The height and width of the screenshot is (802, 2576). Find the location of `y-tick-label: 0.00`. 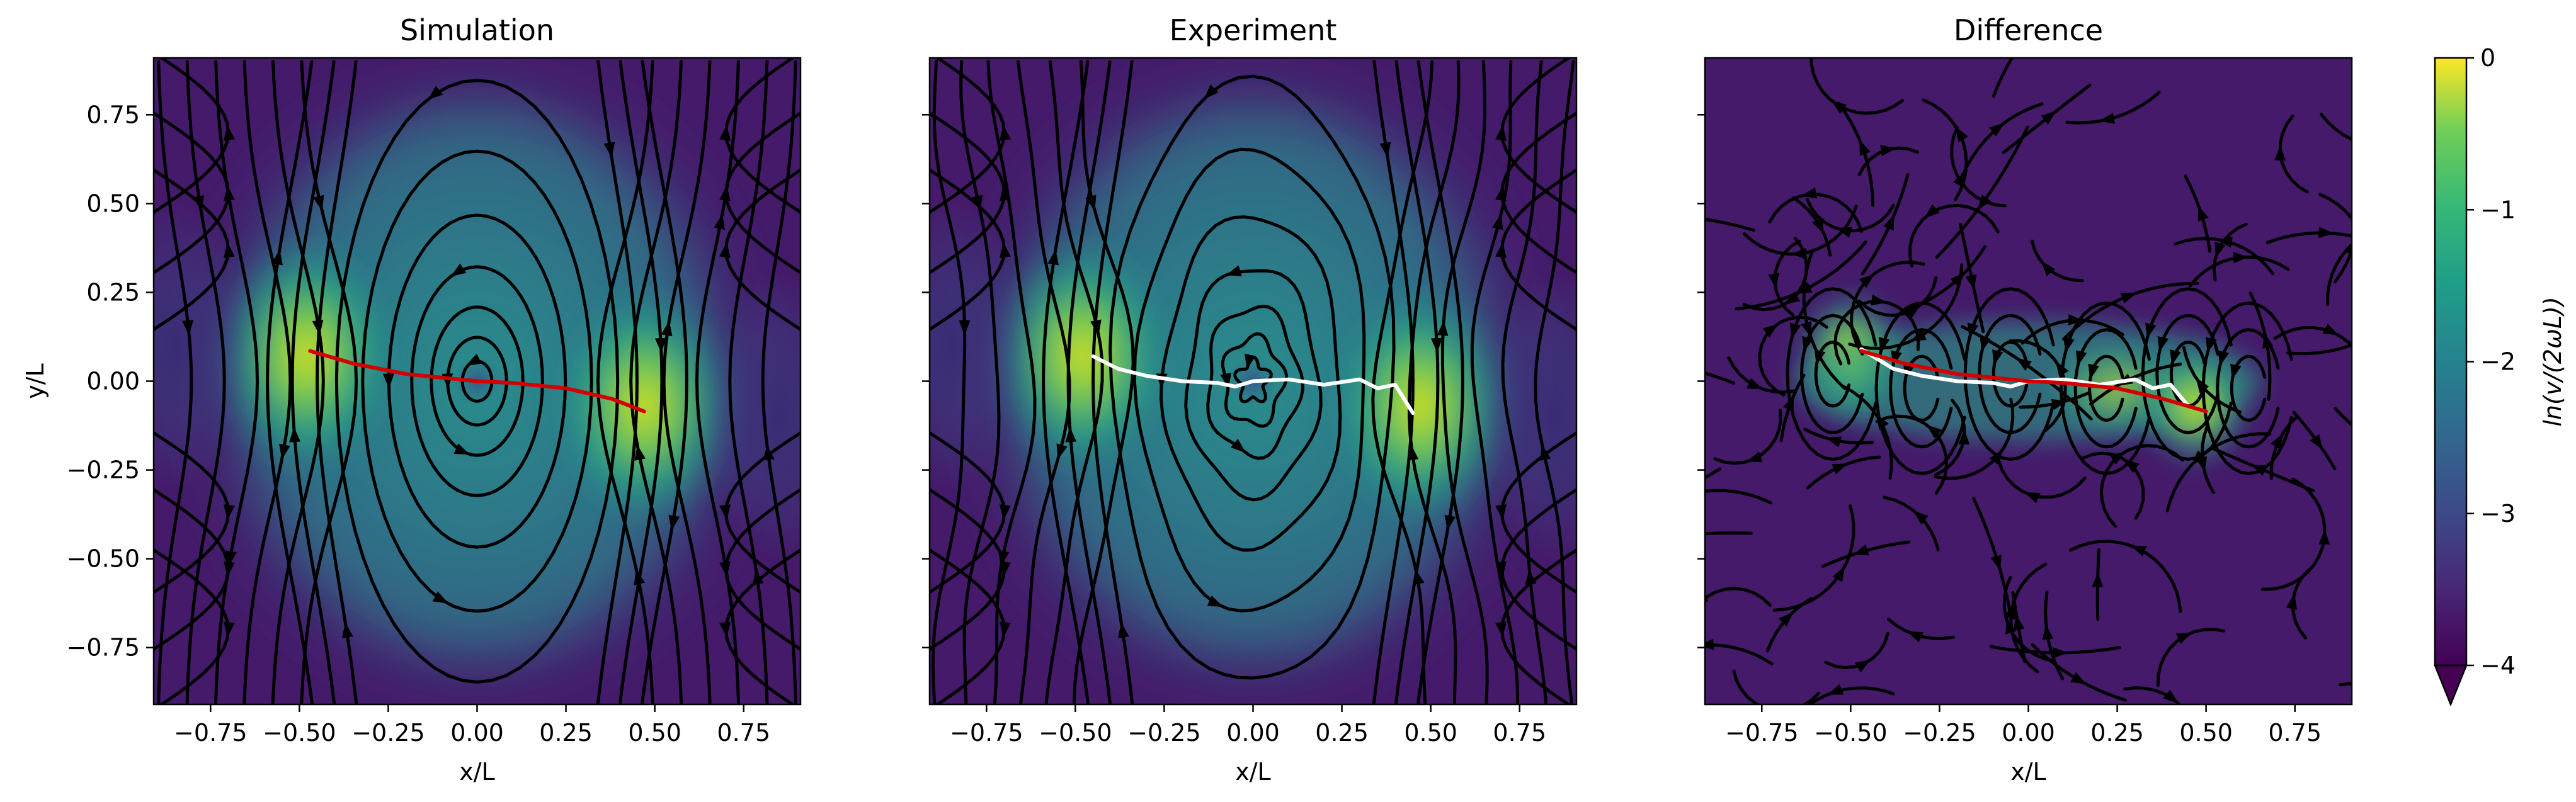

y-tick-label: 0.00 is located at coordinates (113, 381).